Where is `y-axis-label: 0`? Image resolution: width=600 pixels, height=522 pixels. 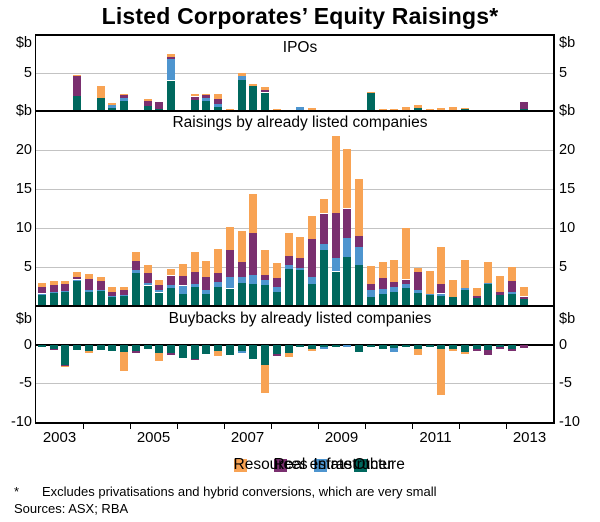
y-axis-label: 0 is located at coordinates (27, 344).